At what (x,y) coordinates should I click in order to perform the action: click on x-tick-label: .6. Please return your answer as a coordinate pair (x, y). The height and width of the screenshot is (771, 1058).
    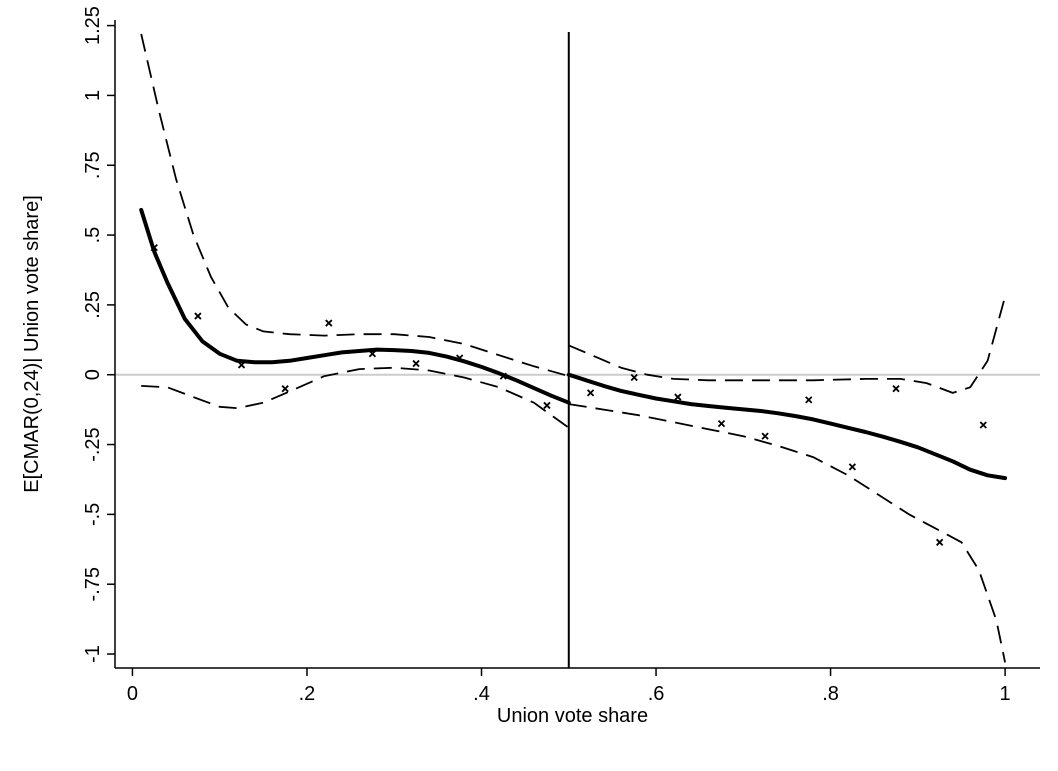
    Looking at the image, I should click on (656, 694).